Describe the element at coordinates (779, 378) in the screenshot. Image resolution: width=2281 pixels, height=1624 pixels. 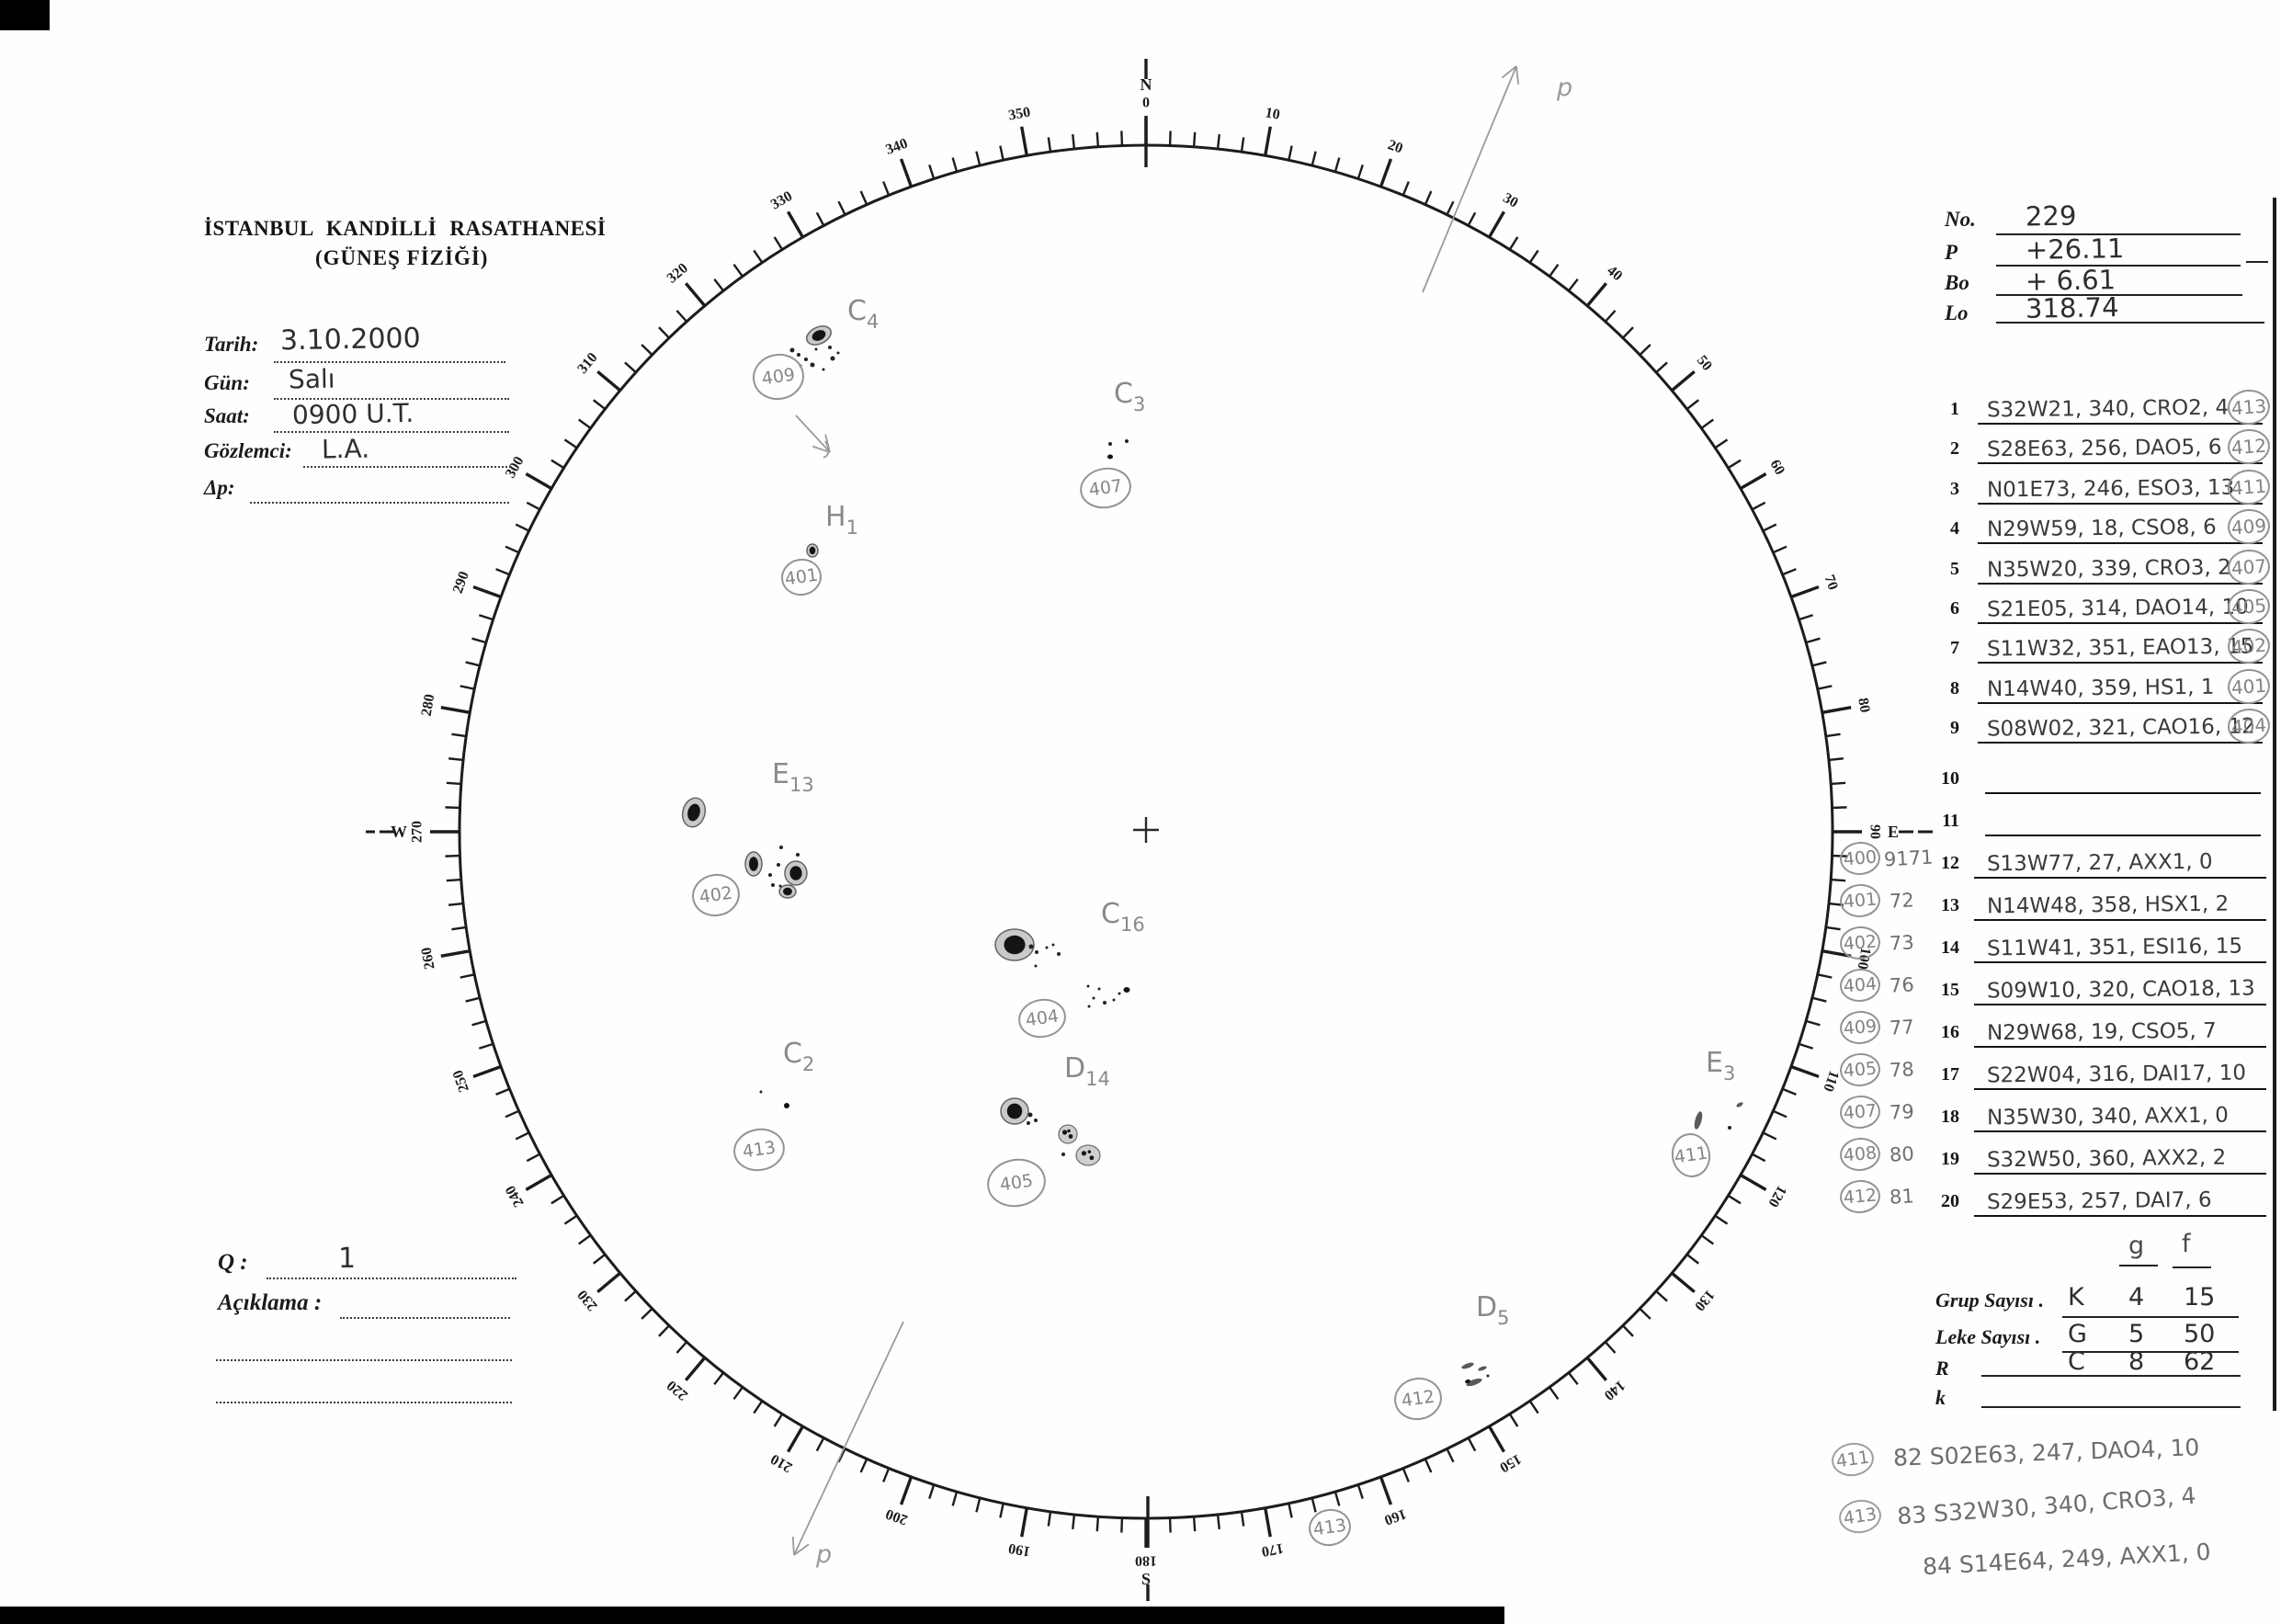
I see `group-number-text-409: 409` at that location.